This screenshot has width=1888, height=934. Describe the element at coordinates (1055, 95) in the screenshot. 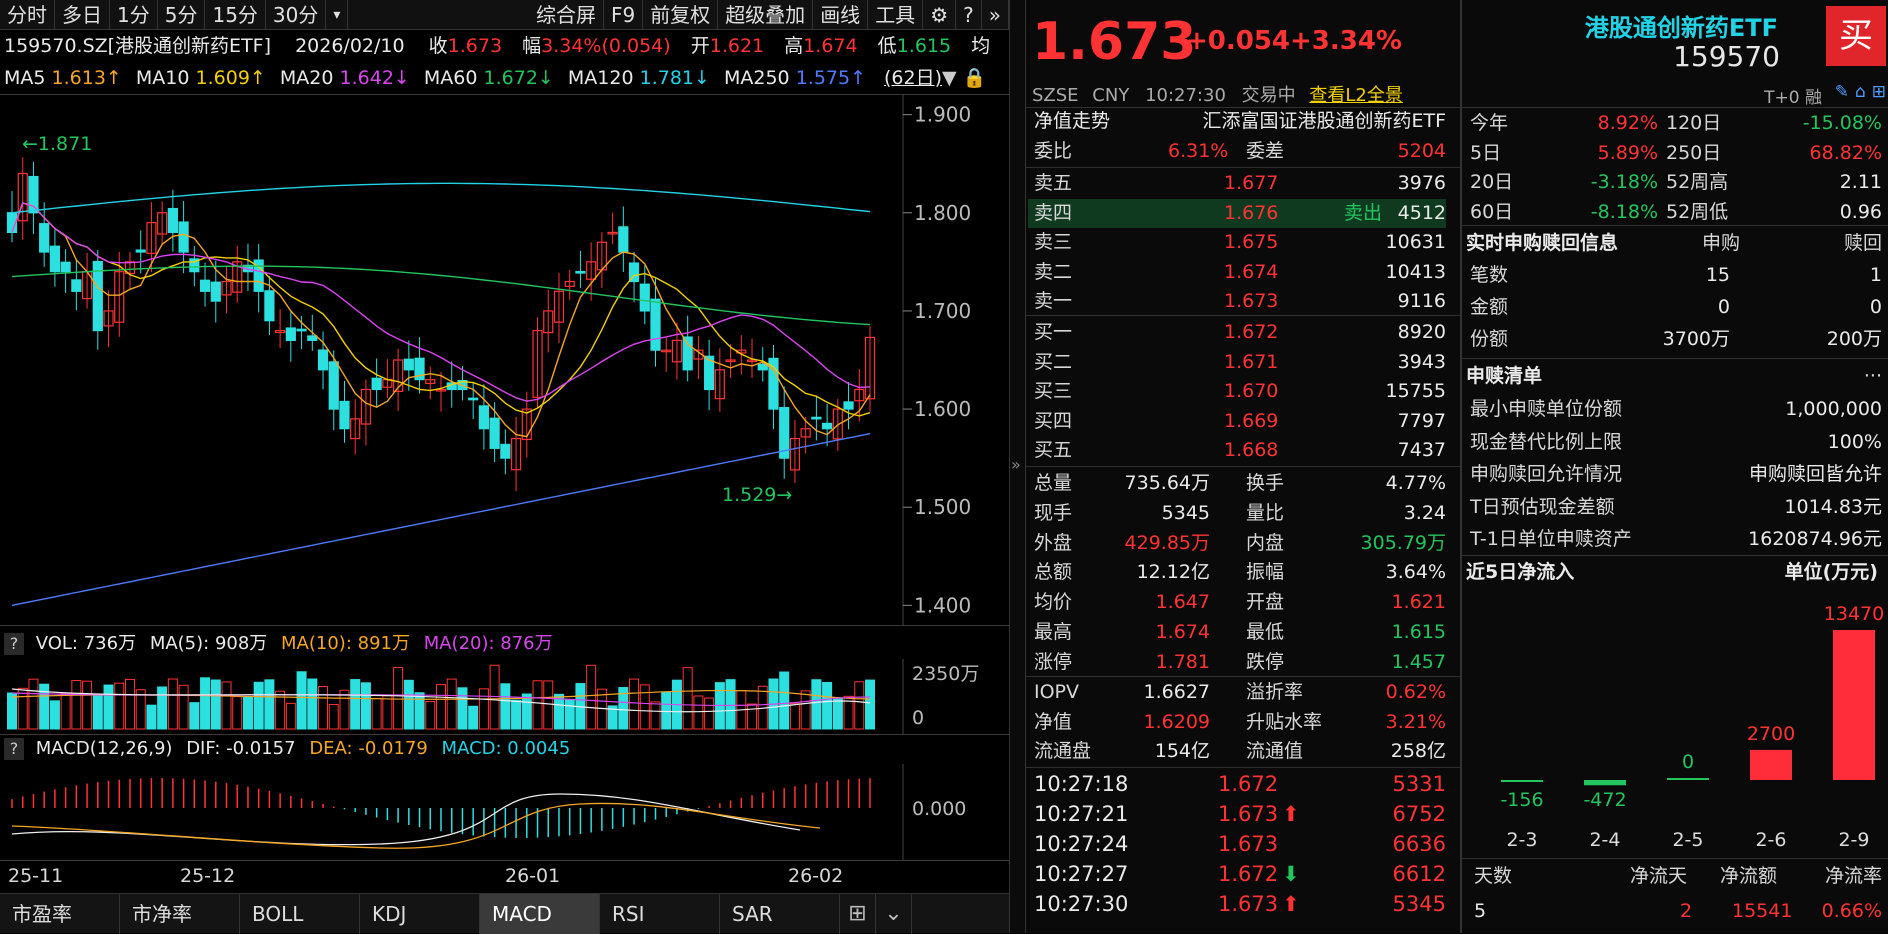

I see `exchange-label: SZSE` at that location.